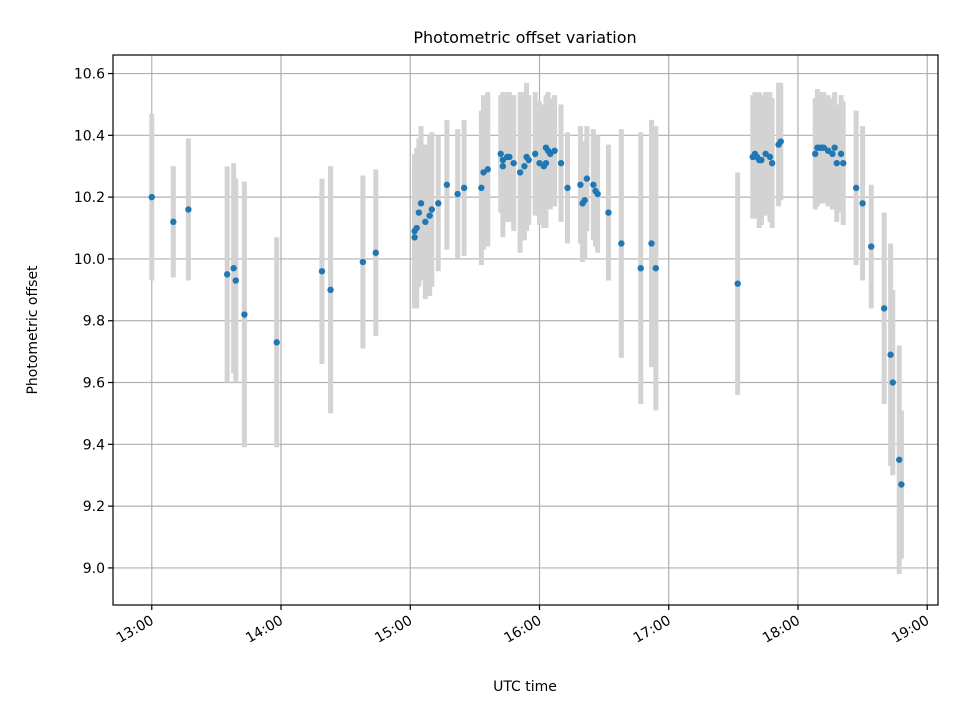 Image resolution: width=960 pixels, height=720 pixels. I want to click on x-tick-label: 17:00, so click(652, 630).